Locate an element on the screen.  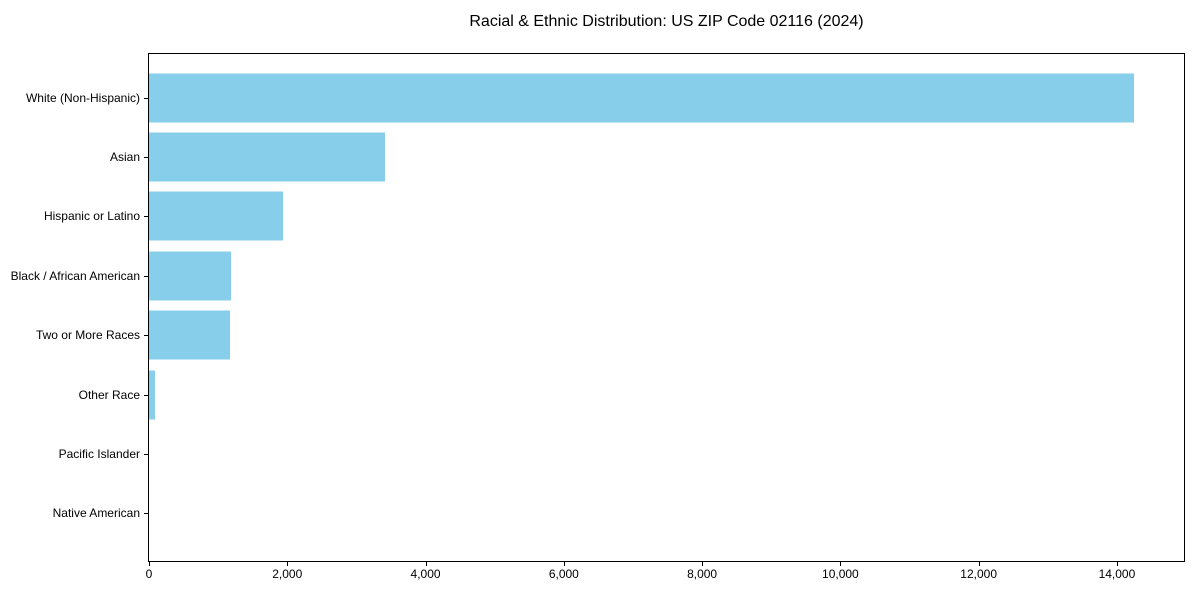
x-tick-label: 10,000 is located at coordinates (840, 574).